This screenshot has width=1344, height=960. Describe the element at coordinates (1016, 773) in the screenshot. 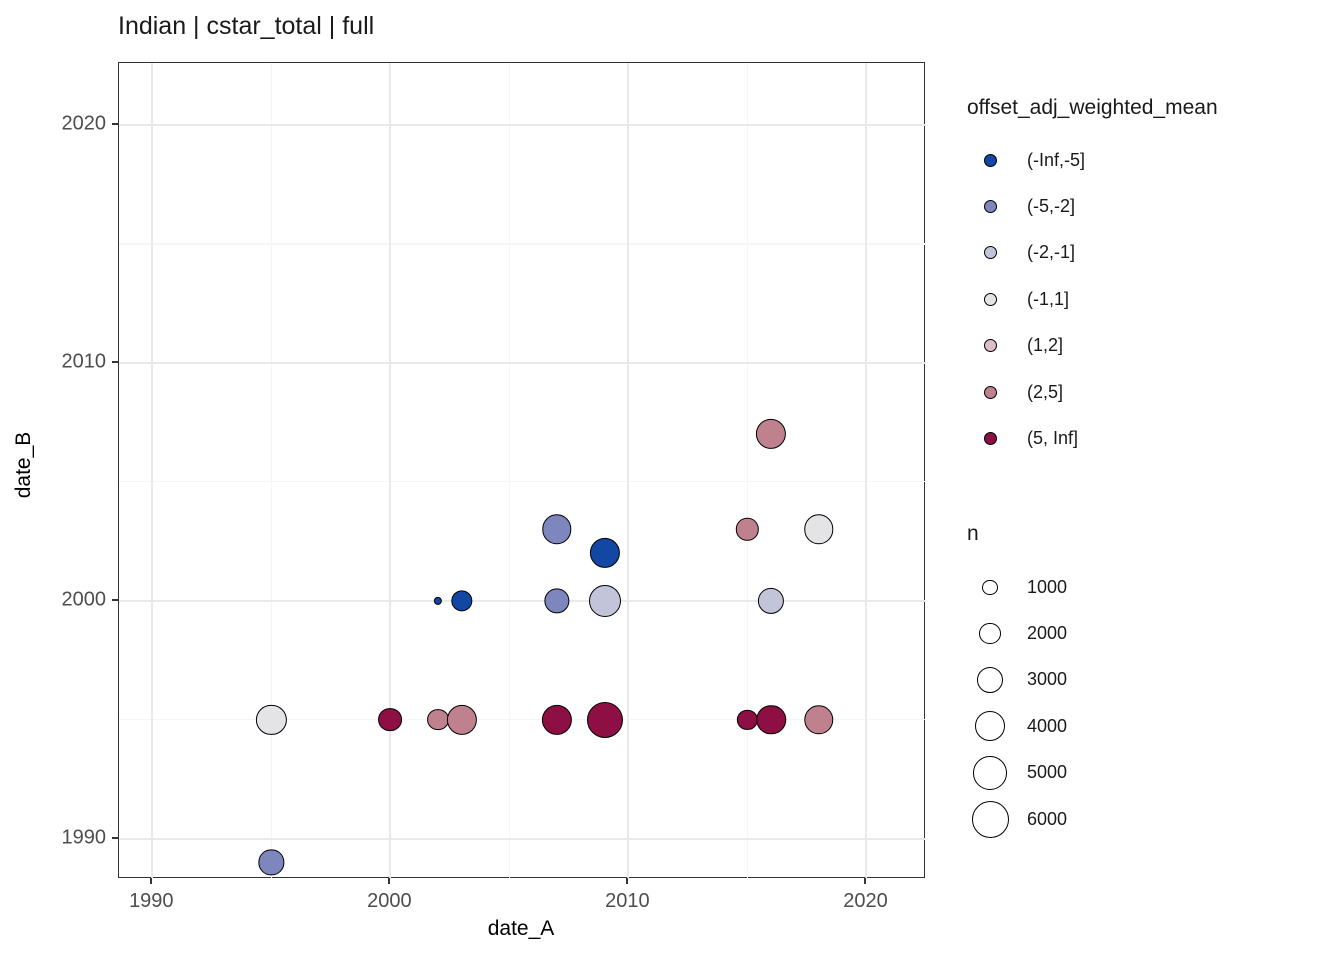

I see `size-legend-item: 5000` at that location.